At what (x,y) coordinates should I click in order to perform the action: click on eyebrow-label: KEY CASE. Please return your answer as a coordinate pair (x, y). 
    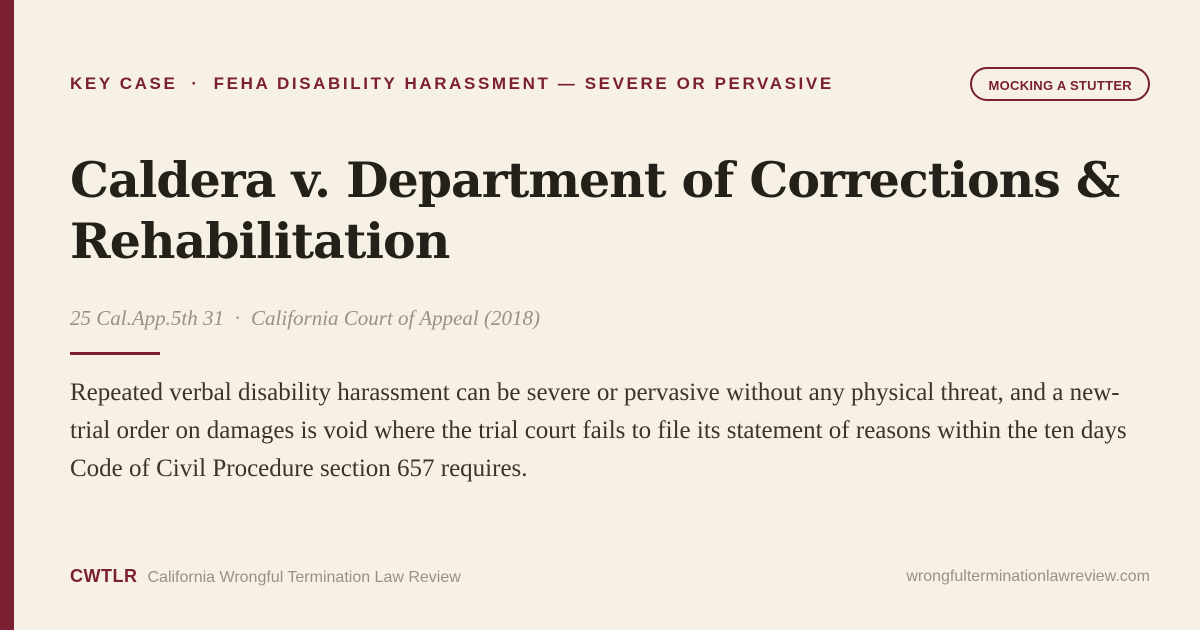
    Looking at the image, I should click on (124, 83).